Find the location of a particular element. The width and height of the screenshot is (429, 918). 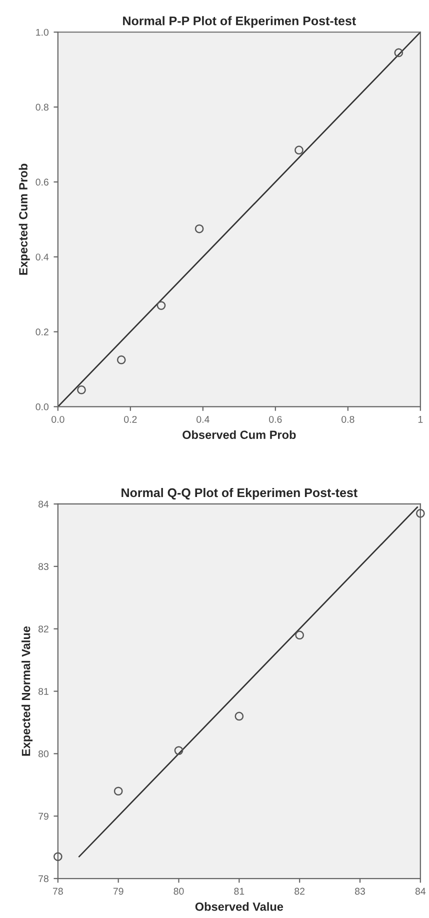

x-tick-label: 81 is located at coordinates (239, 891).